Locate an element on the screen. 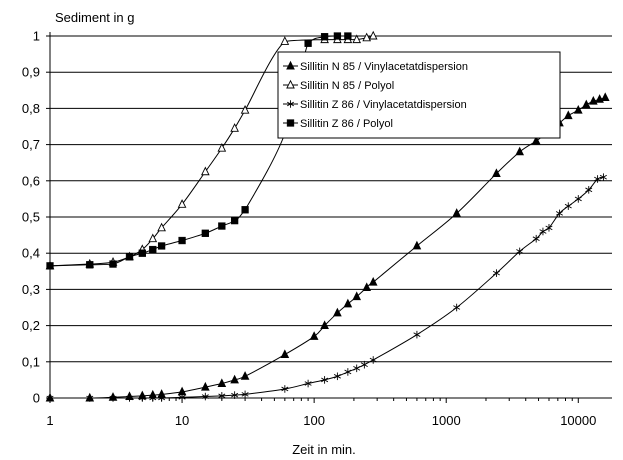  y-axis-title: Sediment in g is located at coordinates (95, 17).